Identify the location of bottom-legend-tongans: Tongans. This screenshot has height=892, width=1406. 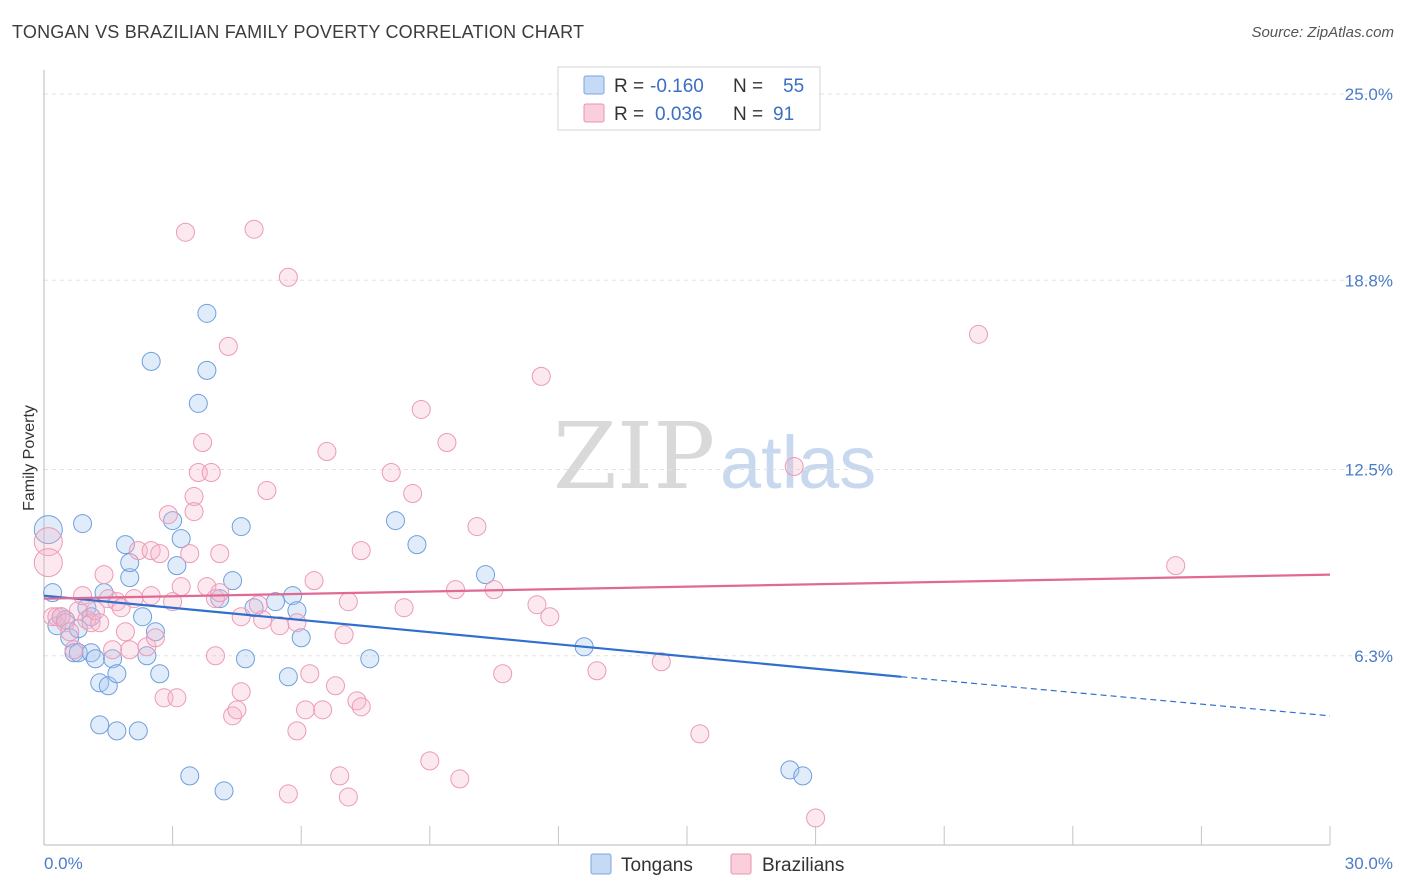
(657, 865).